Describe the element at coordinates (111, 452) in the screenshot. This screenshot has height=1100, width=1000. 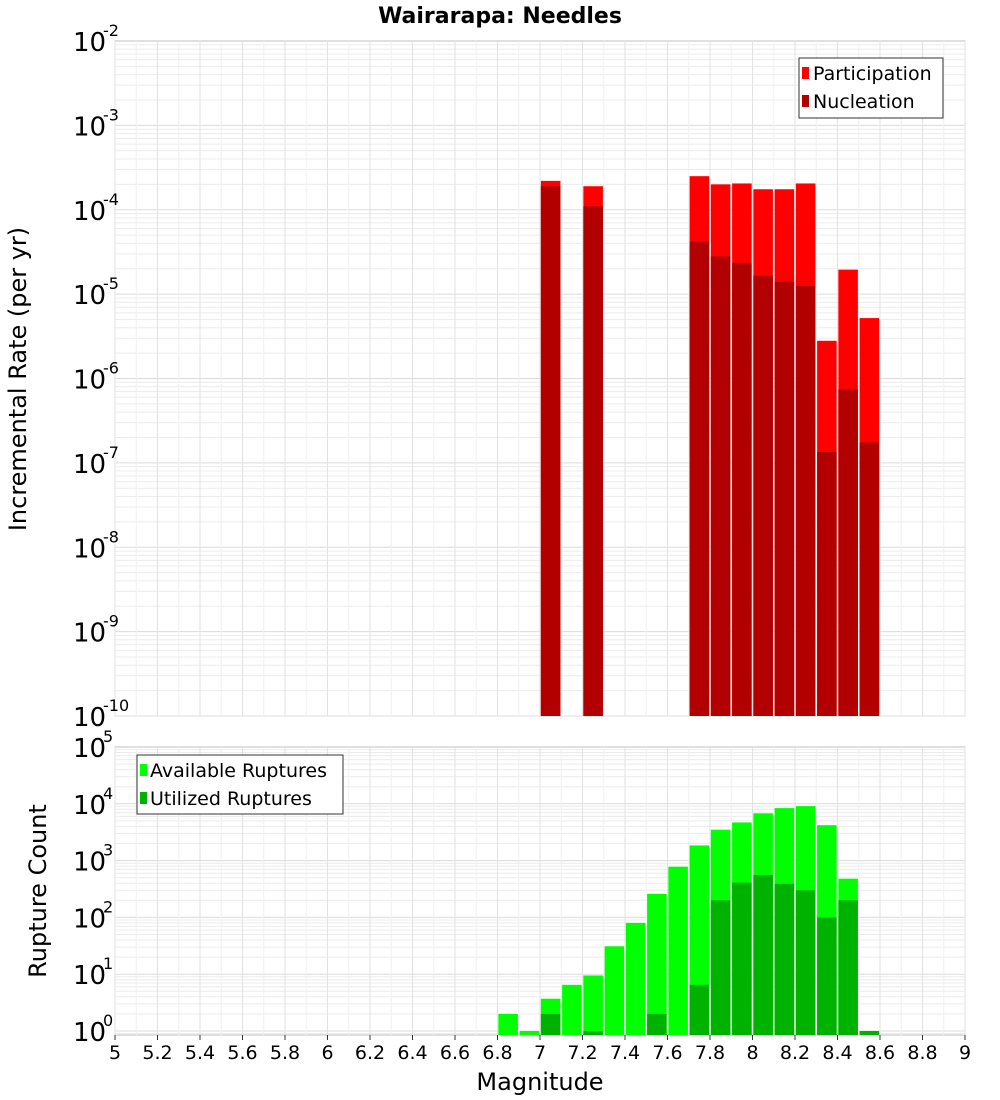
I see `top-y-tick-exponent: -7` at that location.